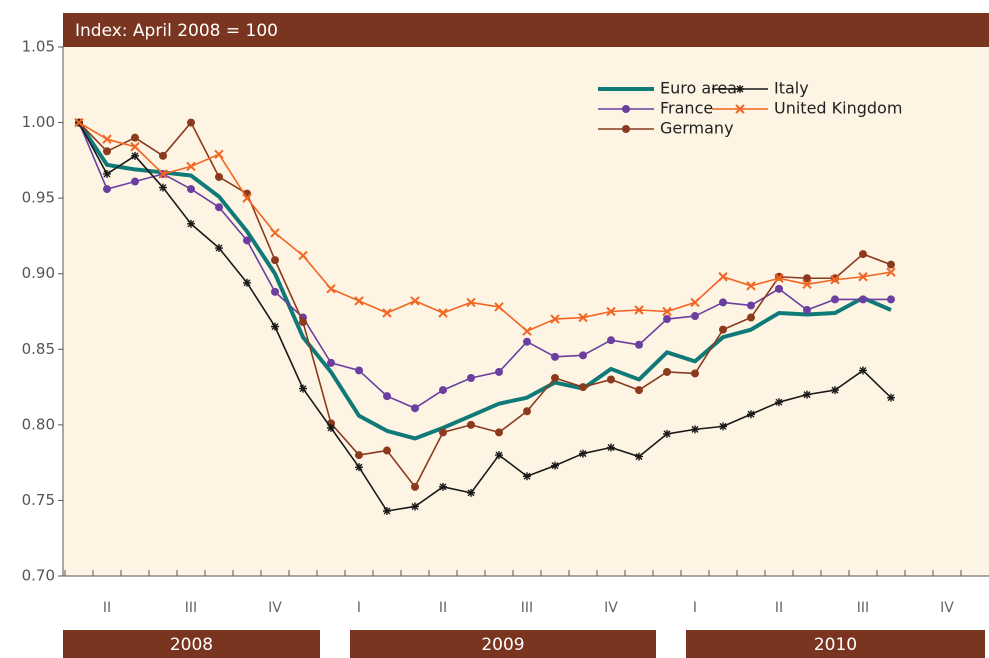  I want to click on legend-label: Italy, so click(791, 88).